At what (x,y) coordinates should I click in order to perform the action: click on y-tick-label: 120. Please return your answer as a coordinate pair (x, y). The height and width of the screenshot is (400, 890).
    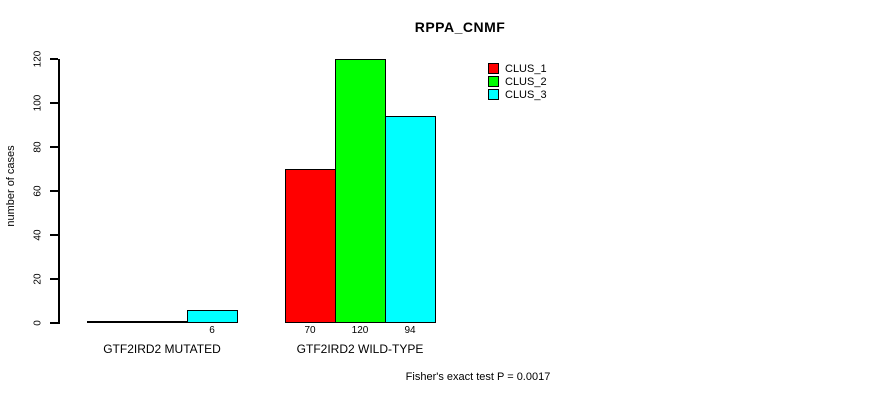
    Looking at the image, I should click on (38, 59).